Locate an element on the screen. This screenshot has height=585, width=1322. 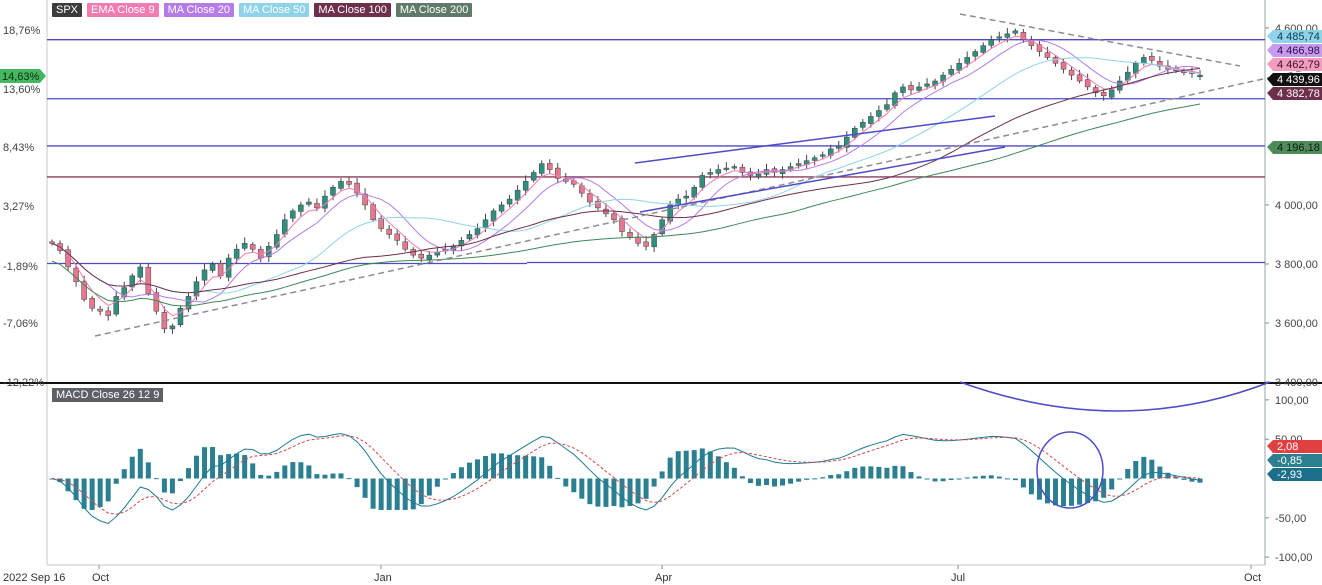
x-tick-label: 2022 Sep 16 is located at coordinates (34, 578).